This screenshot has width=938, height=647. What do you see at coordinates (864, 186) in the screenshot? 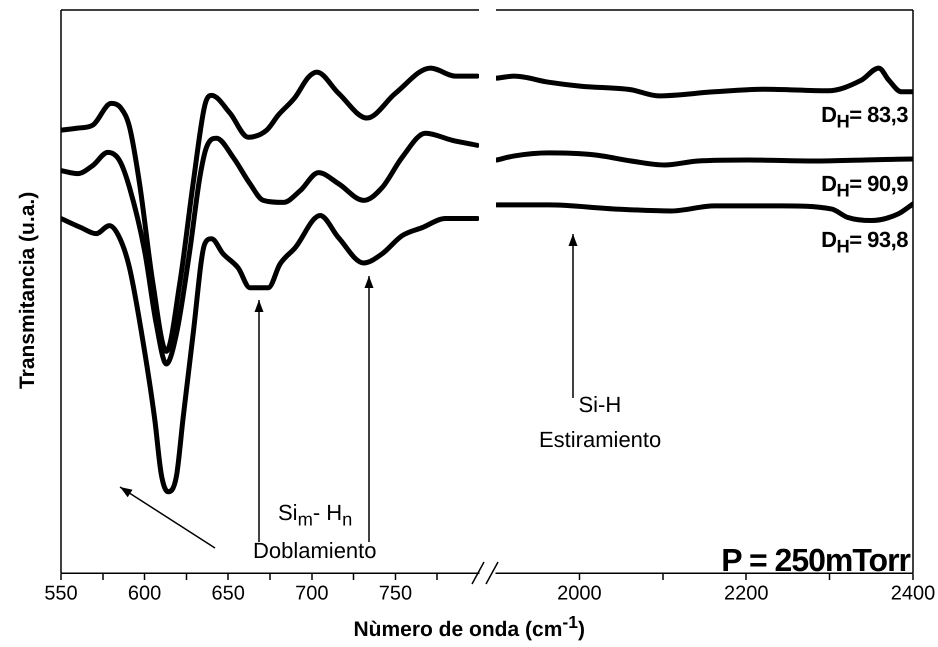
I see `series-label: D$_{H}$= 90,9` at bounding box center [864, 186].